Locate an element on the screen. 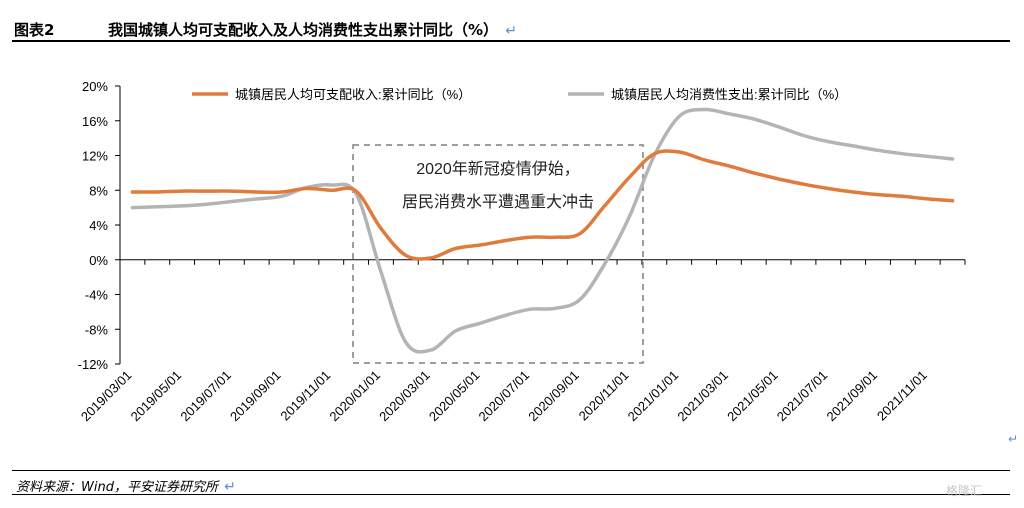 This screenshot has height=508, width=1024. legend-label: 城镇居民人均可支配收入:累计同比（%） is located at coordinates (353, 94).